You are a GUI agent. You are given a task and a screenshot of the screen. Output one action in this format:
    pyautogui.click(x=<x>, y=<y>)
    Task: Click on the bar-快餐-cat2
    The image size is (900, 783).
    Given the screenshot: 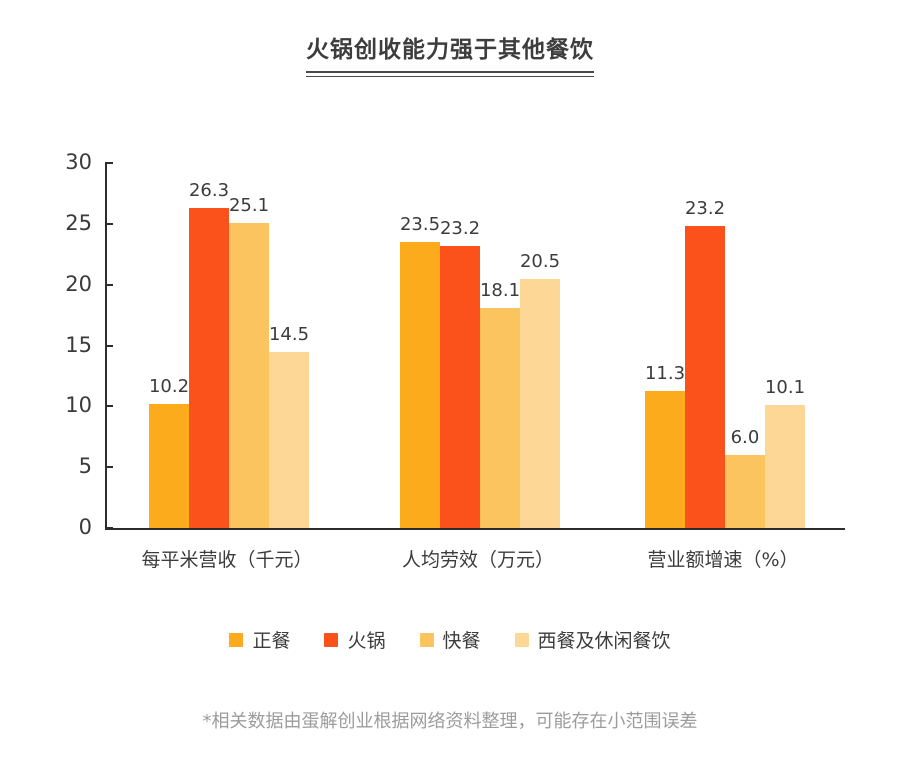 What is the action you would take?
    pyautogui.click(x=500, y=417)
    